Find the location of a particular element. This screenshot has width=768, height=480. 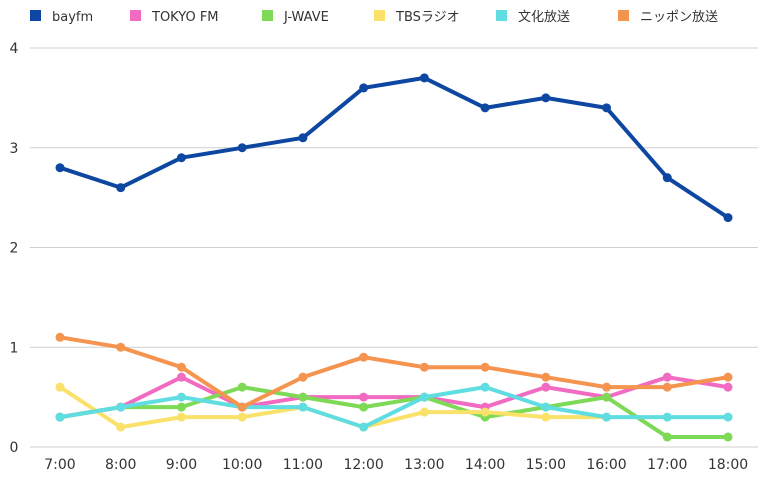

x-tick-label-8-00: 8:00 is located at coordinates (120, 465).